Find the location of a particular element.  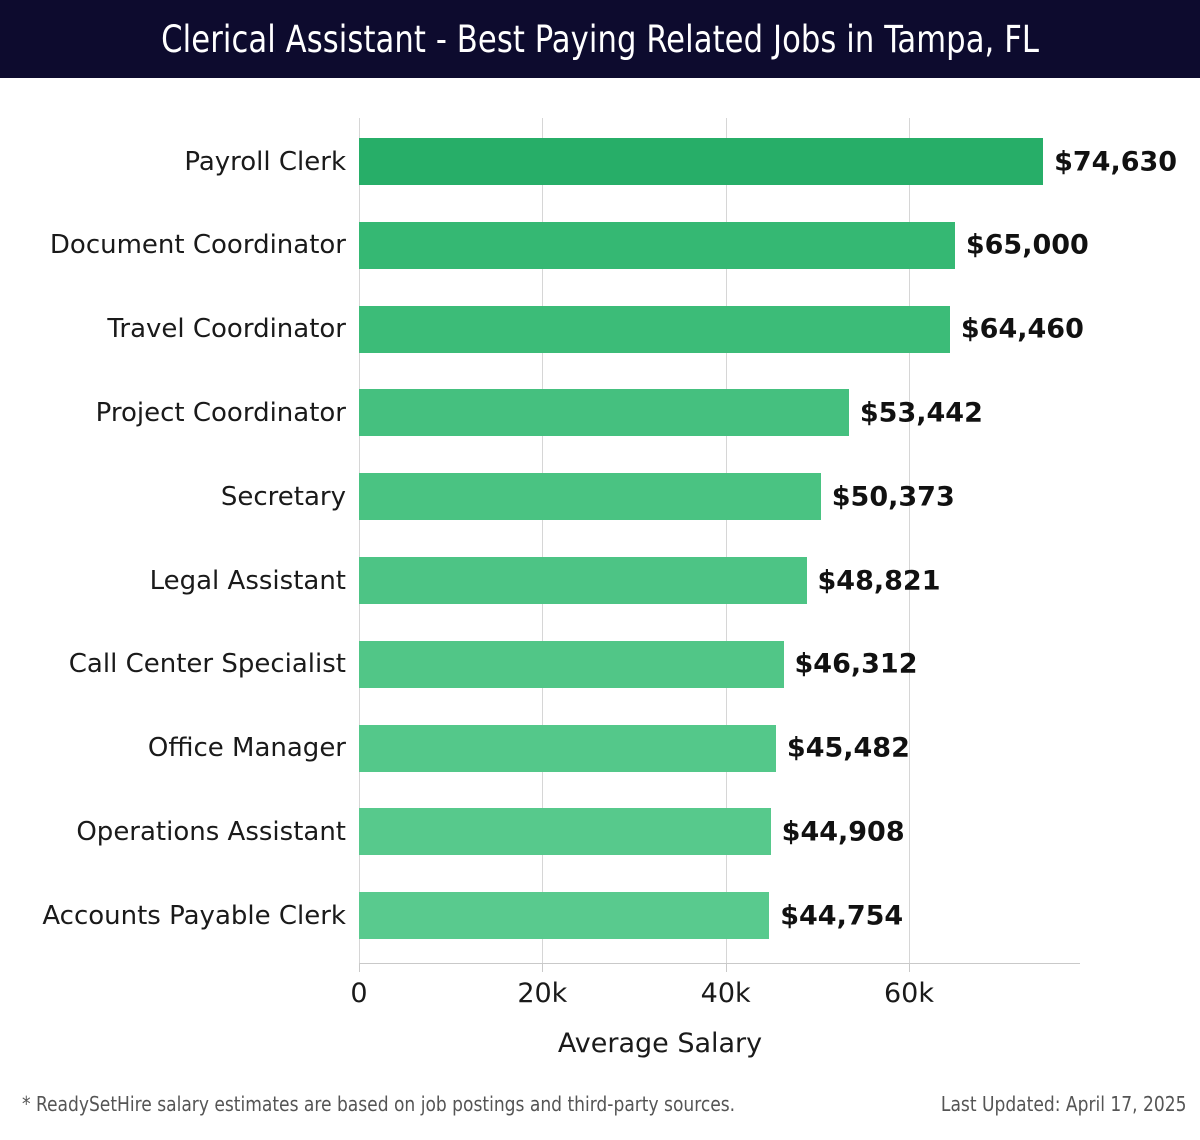

y-axis-category-label: Project Coordinator is located at coordinates (220, 412).